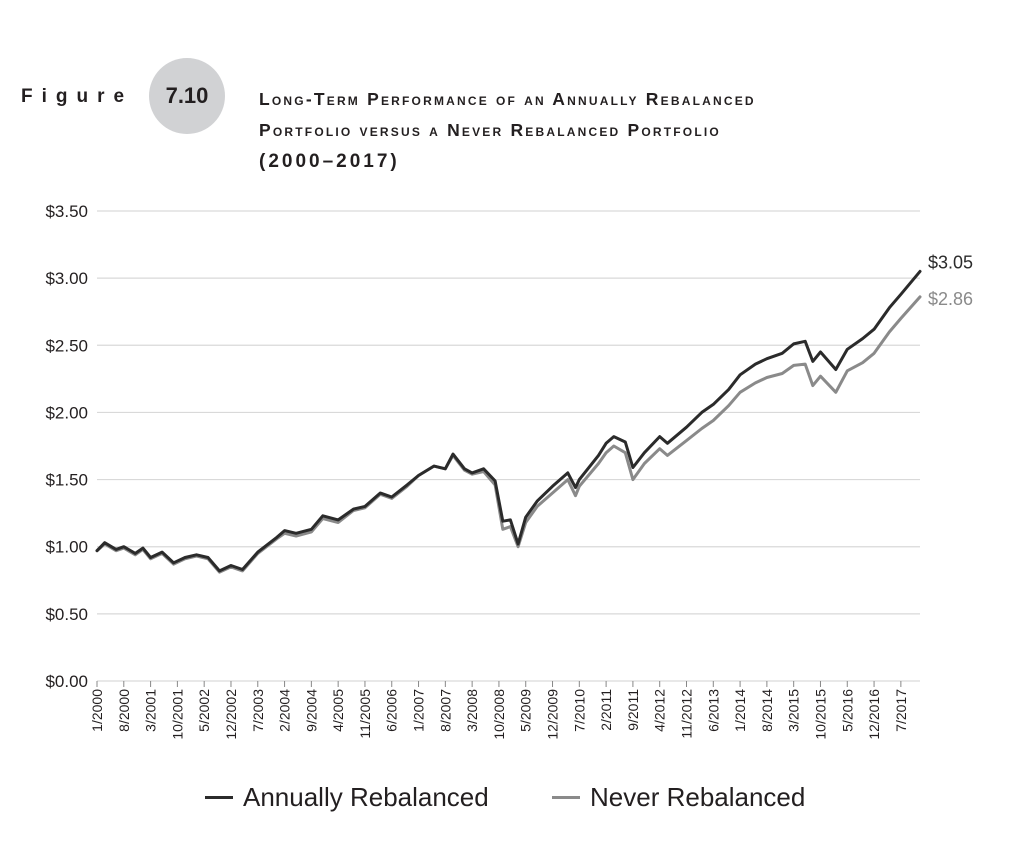 The width and height of the screenshot is (1030, 845). I want to click on end-label-annually: $3.05, so click(950, 262).